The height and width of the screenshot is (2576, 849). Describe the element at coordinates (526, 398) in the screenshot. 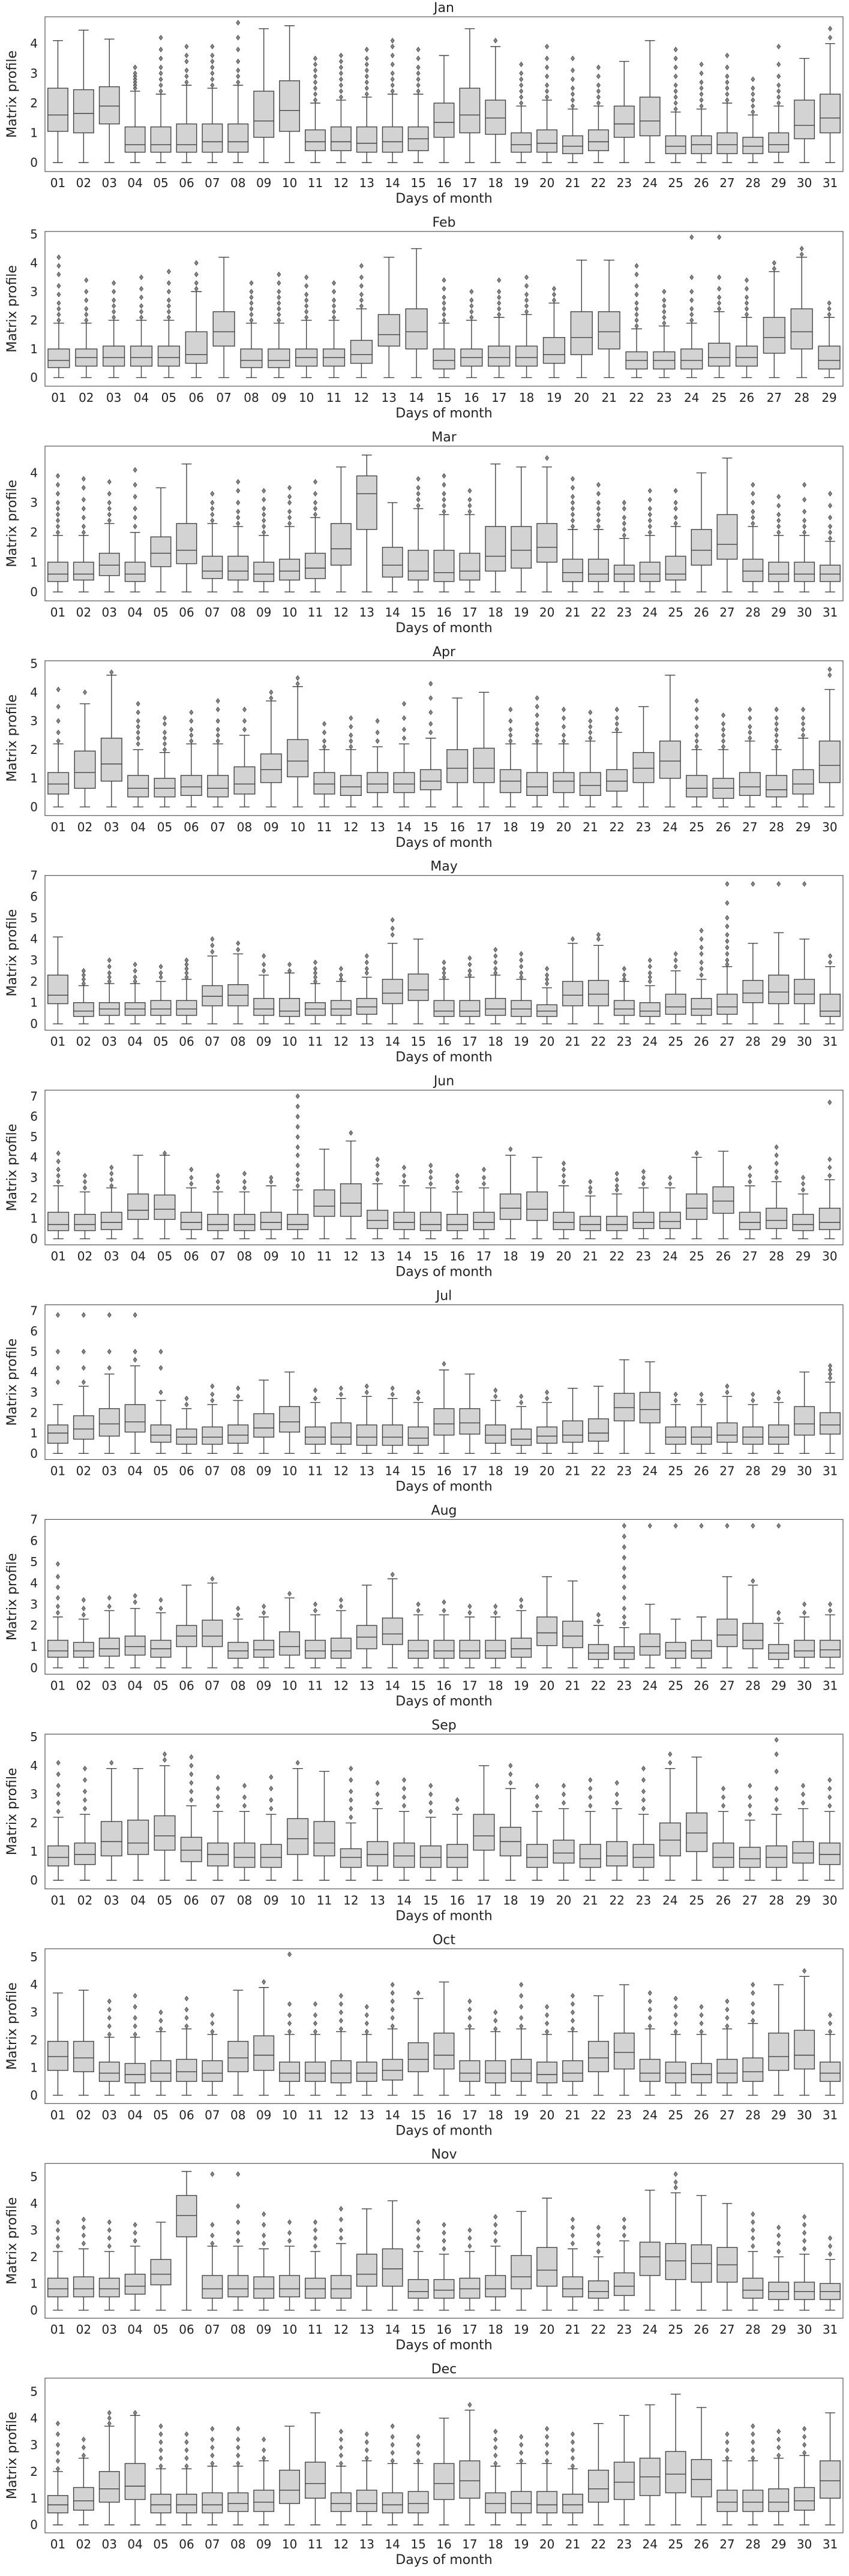

I see `x-tick-label: 18` at that location.